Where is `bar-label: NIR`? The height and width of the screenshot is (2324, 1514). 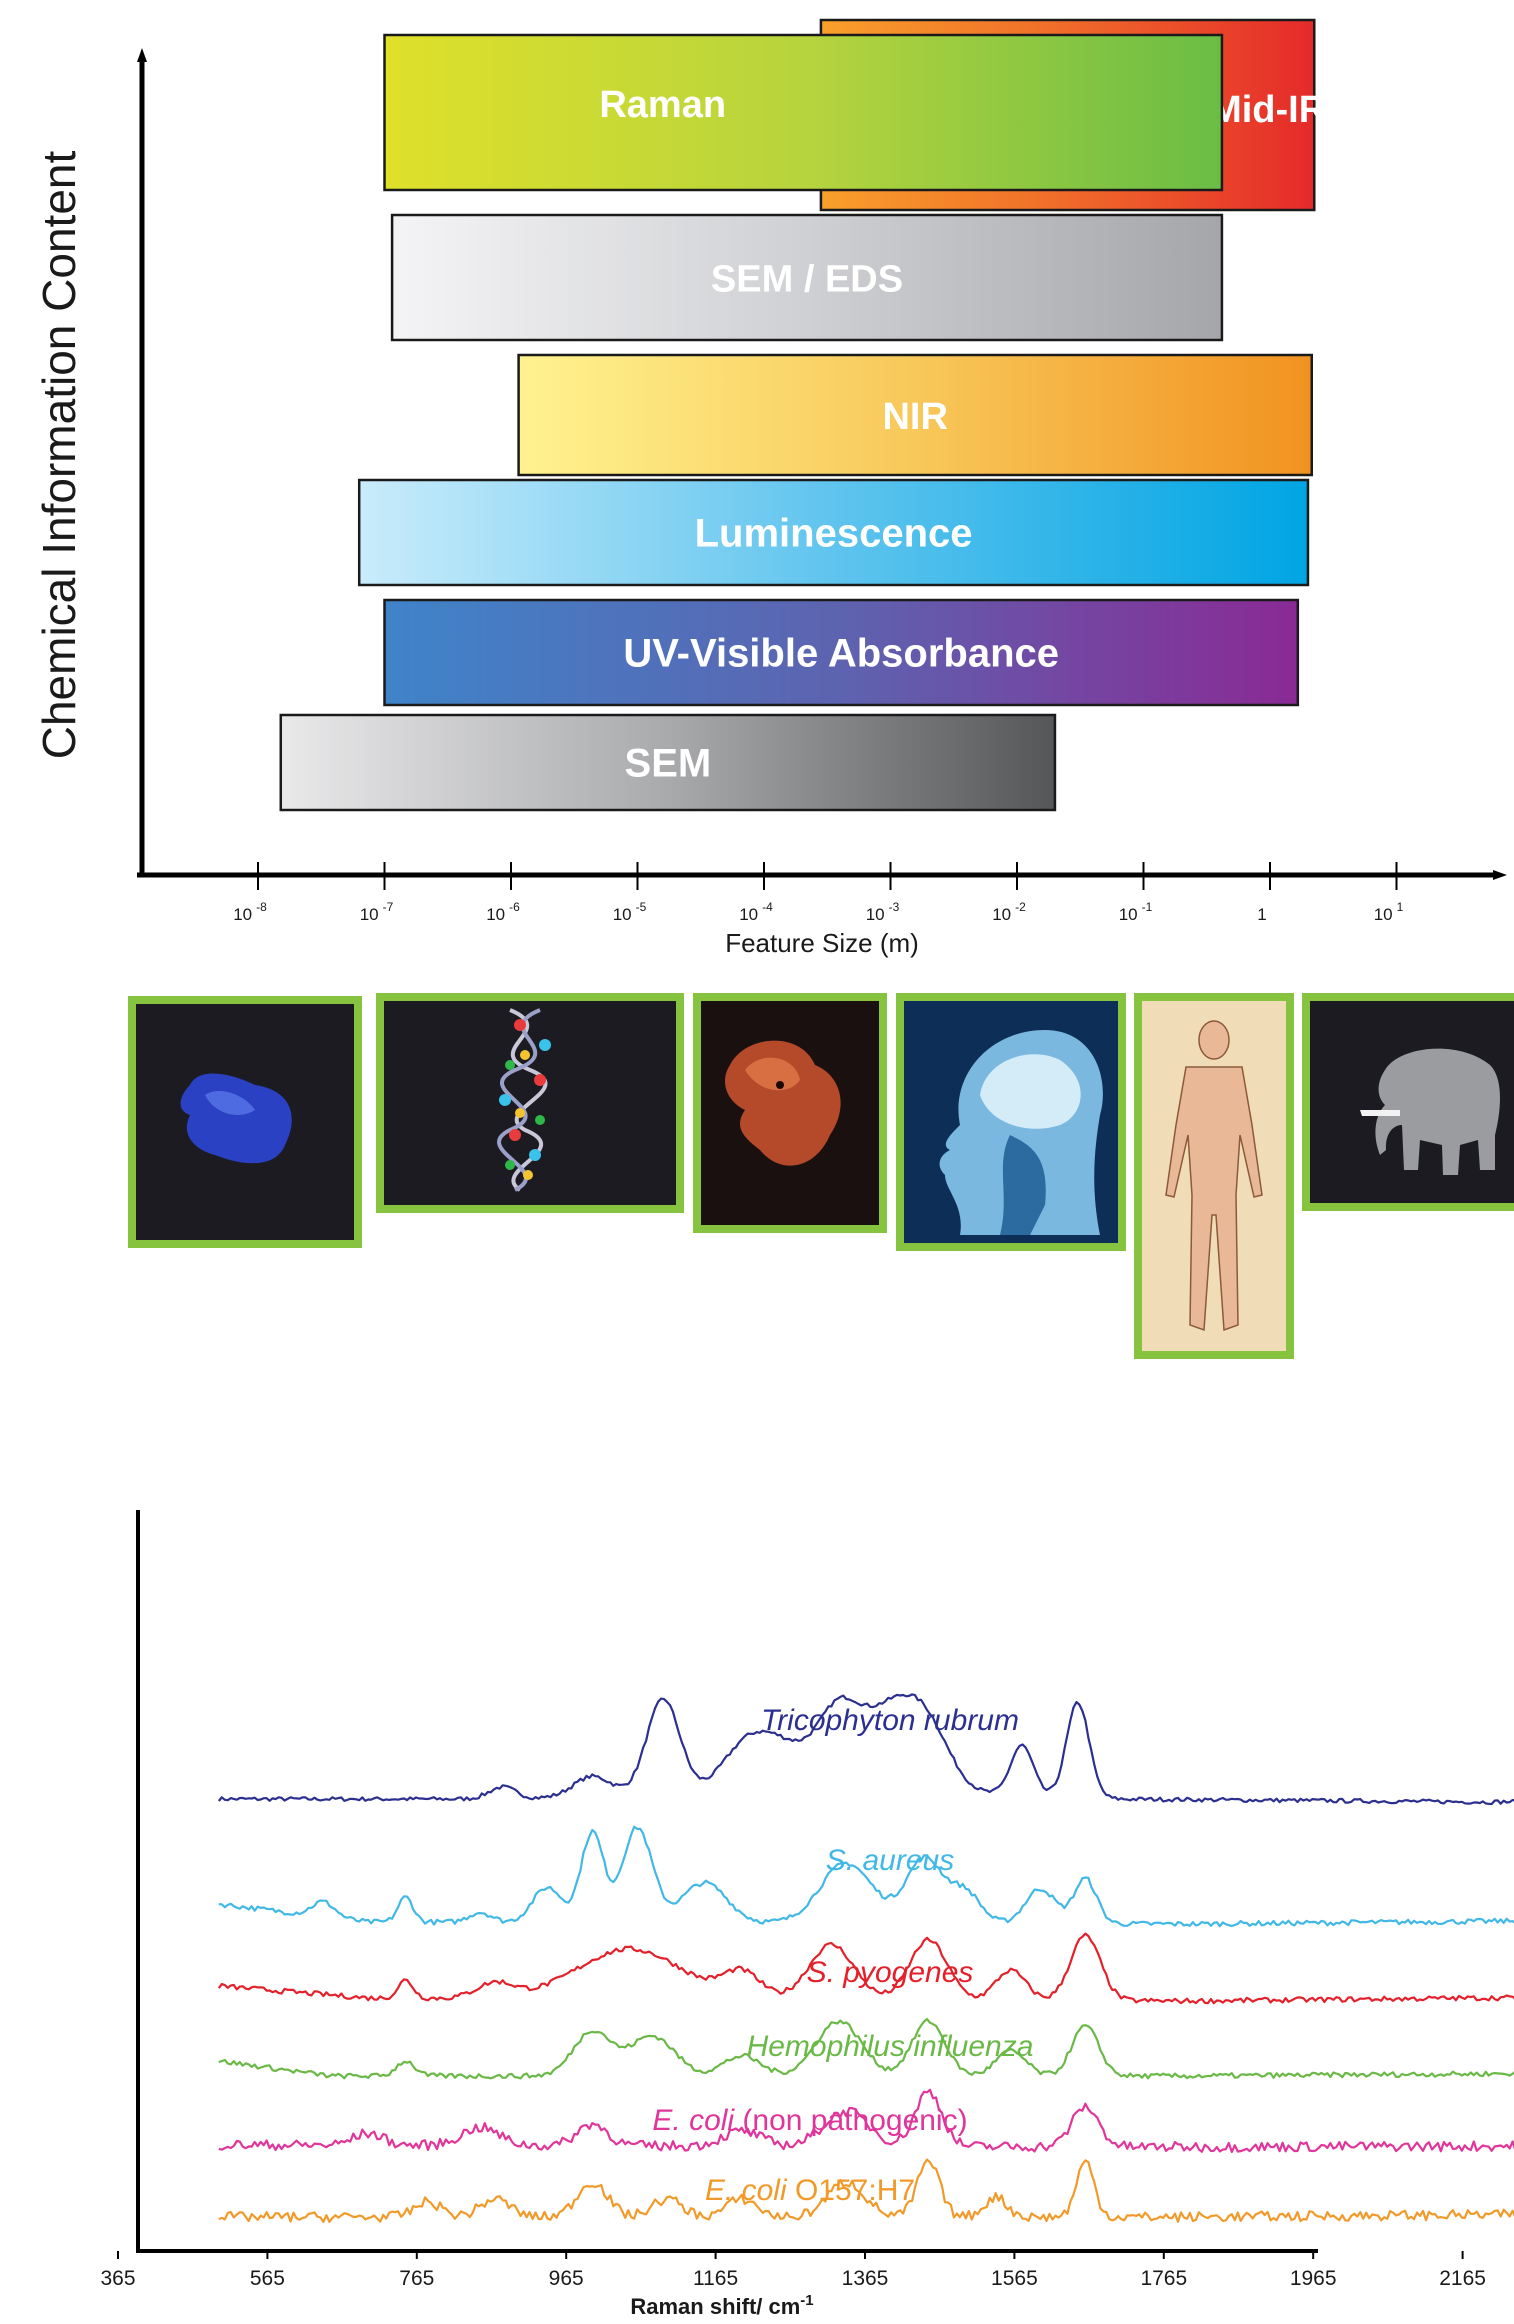 bar-label: NIR is located at coordinates (914, 417).